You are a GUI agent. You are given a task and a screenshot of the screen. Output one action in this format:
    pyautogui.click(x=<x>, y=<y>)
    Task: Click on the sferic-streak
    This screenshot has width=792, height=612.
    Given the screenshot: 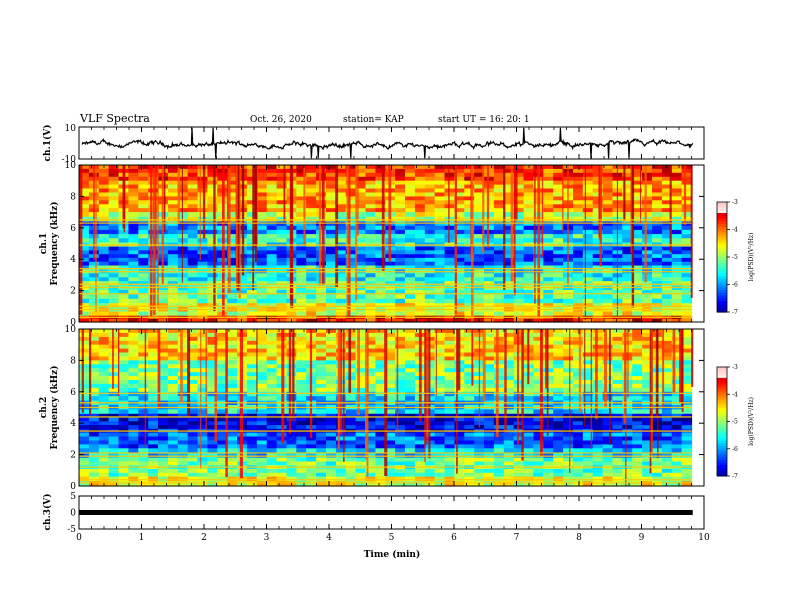 What is the action you would take?
    pyautogui.click(x=472, y=243)
    